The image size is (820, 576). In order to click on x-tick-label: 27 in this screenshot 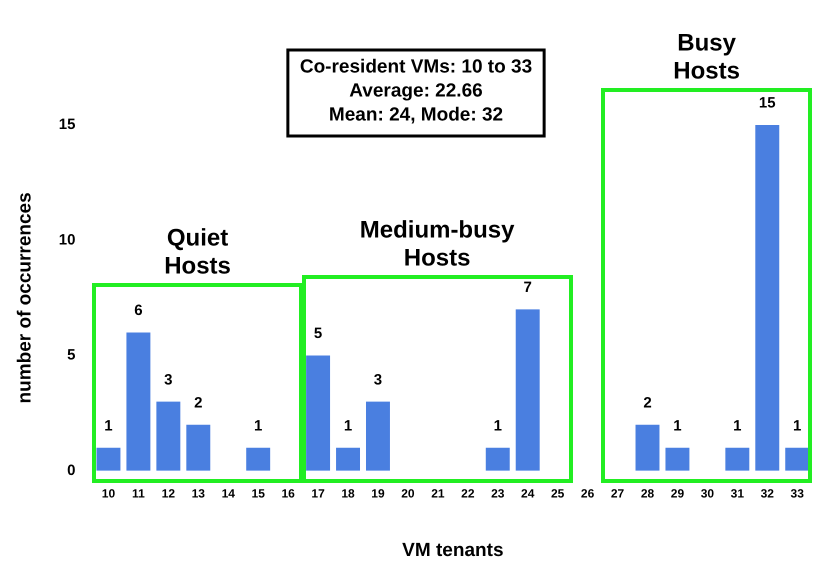, I will do `click(617, 493)`.